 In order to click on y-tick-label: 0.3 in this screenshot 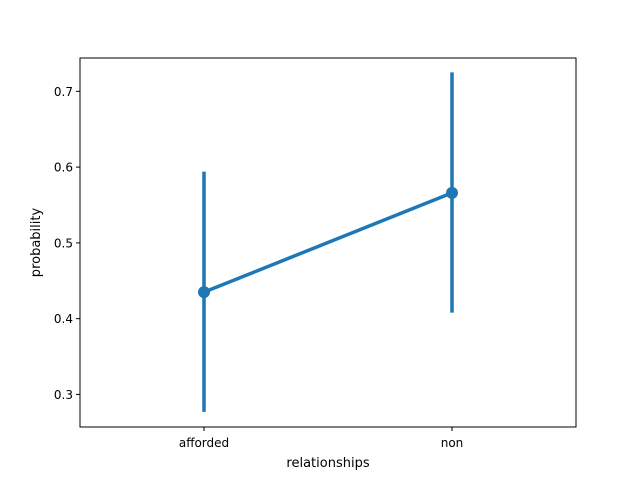, I will do `click(63, 395)`.